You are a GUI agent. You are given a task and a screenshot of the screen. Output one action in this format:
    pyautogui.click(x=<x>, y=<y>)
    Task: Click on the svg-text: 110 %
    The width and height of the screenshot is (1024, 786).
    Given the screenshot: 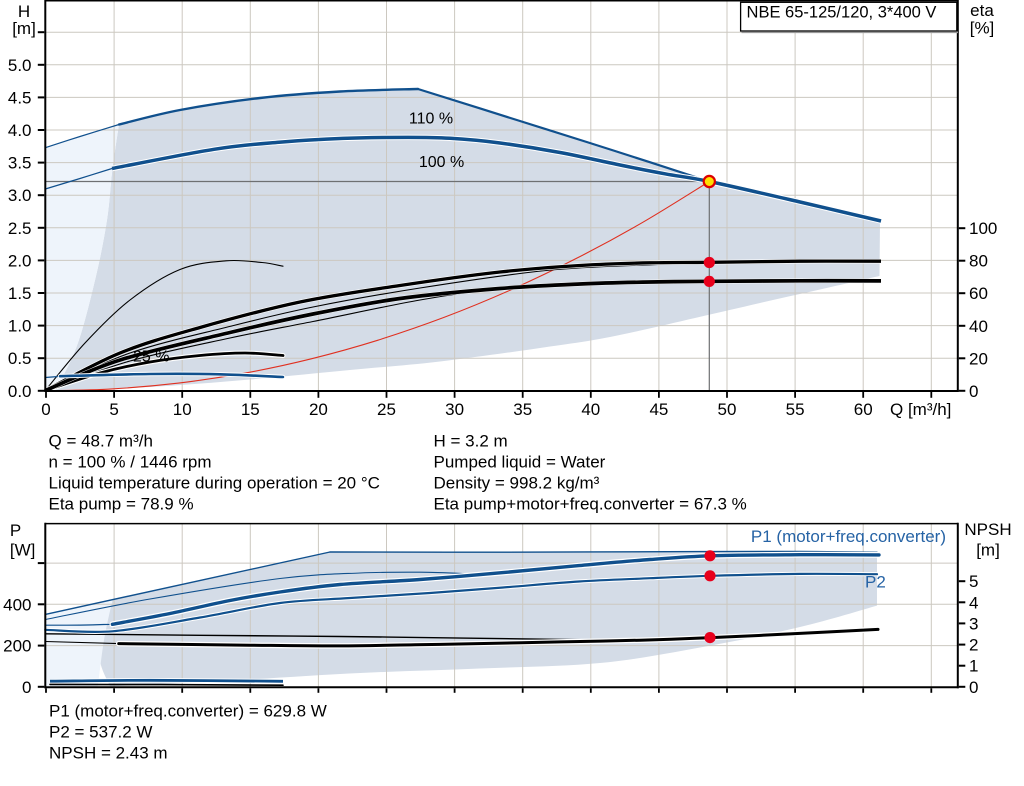 What is the action you would take?
    pyautogui.click(x=431, y=119)
    